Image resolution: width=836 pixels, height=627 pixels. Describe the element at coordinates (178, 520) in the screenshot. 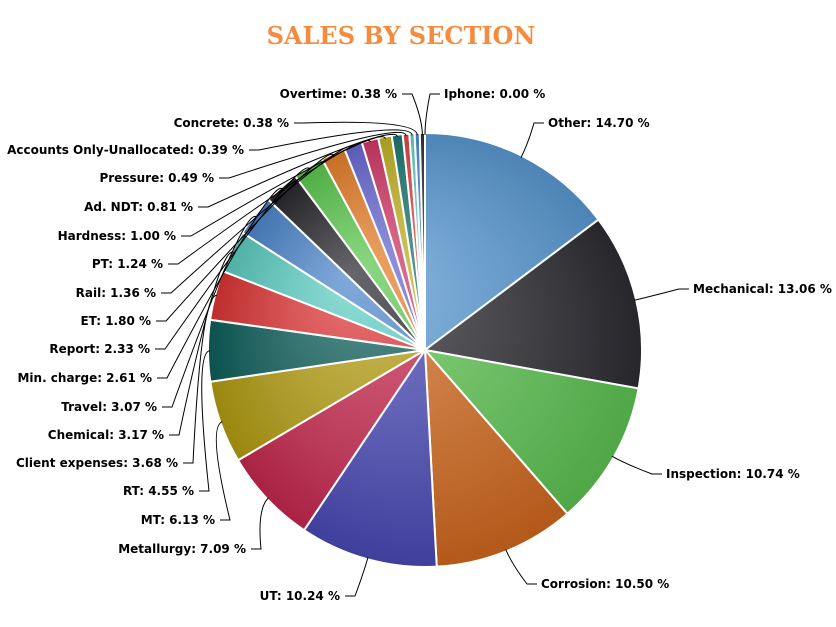

I see `slice-label: MT: 6.13 %` at that location.